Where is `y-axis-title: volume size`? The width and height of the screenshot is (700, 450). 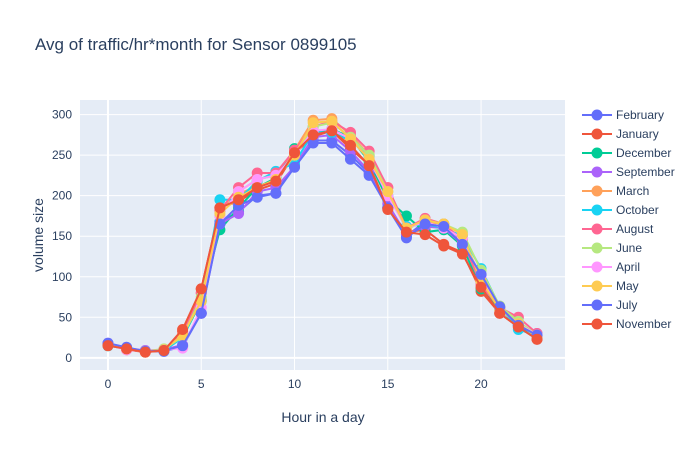 y-axis-title: volume size is located at coordinates (38, 235).